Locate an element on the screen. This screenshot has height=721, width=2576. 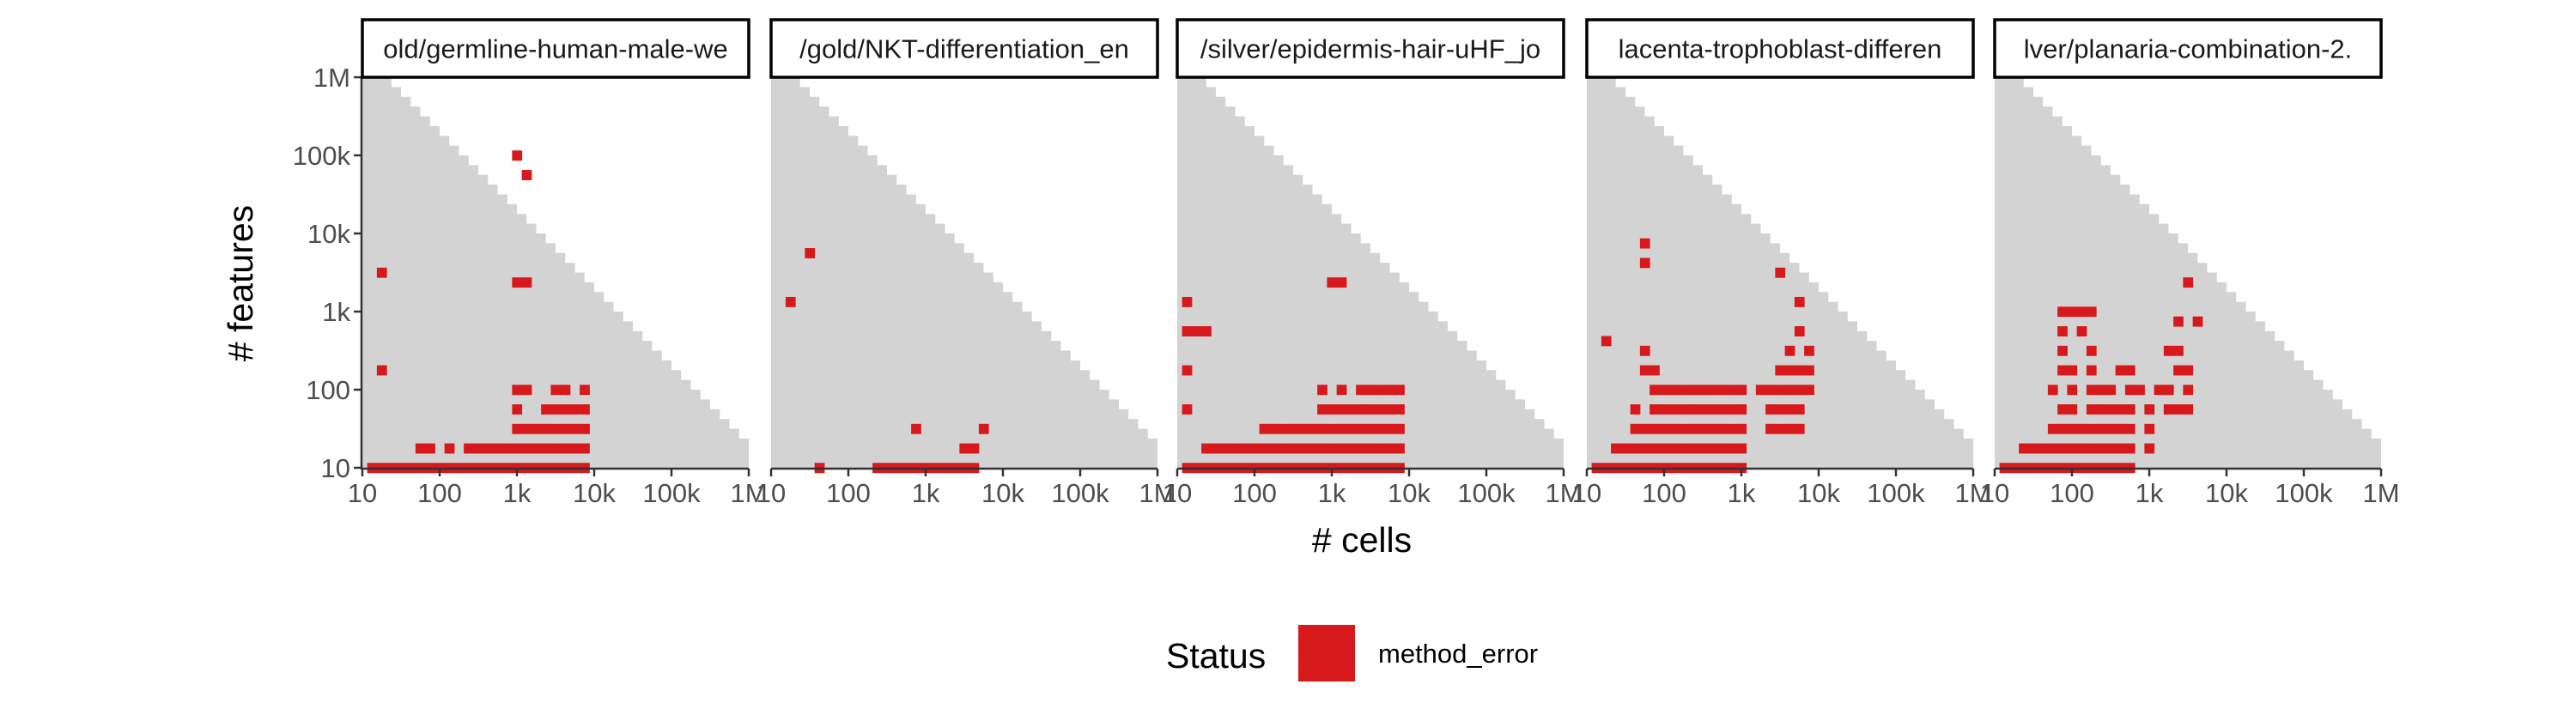
feasible-region-background is located at coordinates (555, 272).